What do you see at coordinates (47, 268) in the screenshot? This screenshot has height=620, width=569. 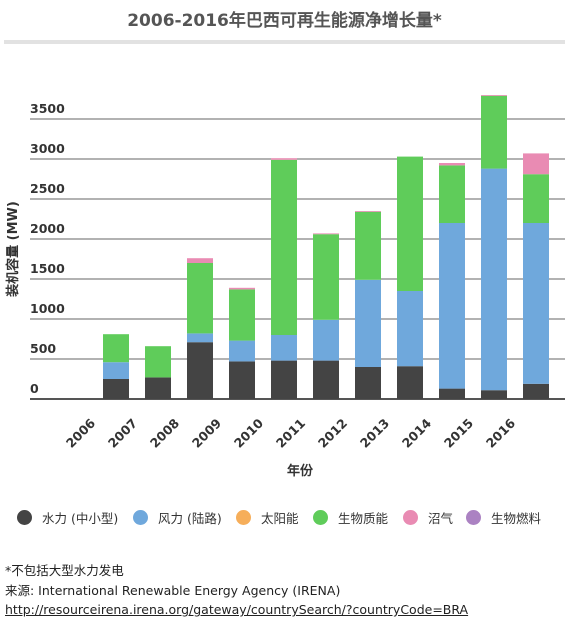 I see `y-tick-label: 1500` at bounding box center [47, 268].